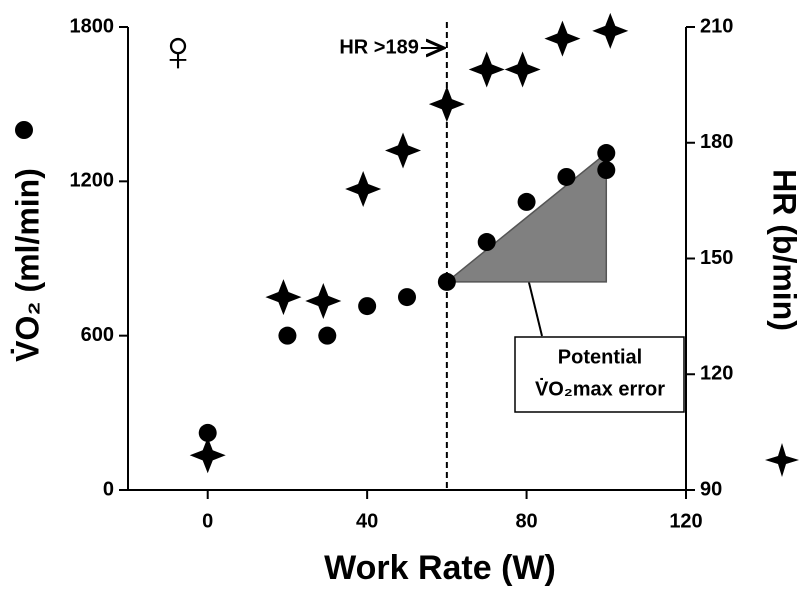 The height and width of the screenshot is (595, 810). Describe the element at coordinates (92, 26) in the screenshot. I see `y-tick-label: 1800` at that location.